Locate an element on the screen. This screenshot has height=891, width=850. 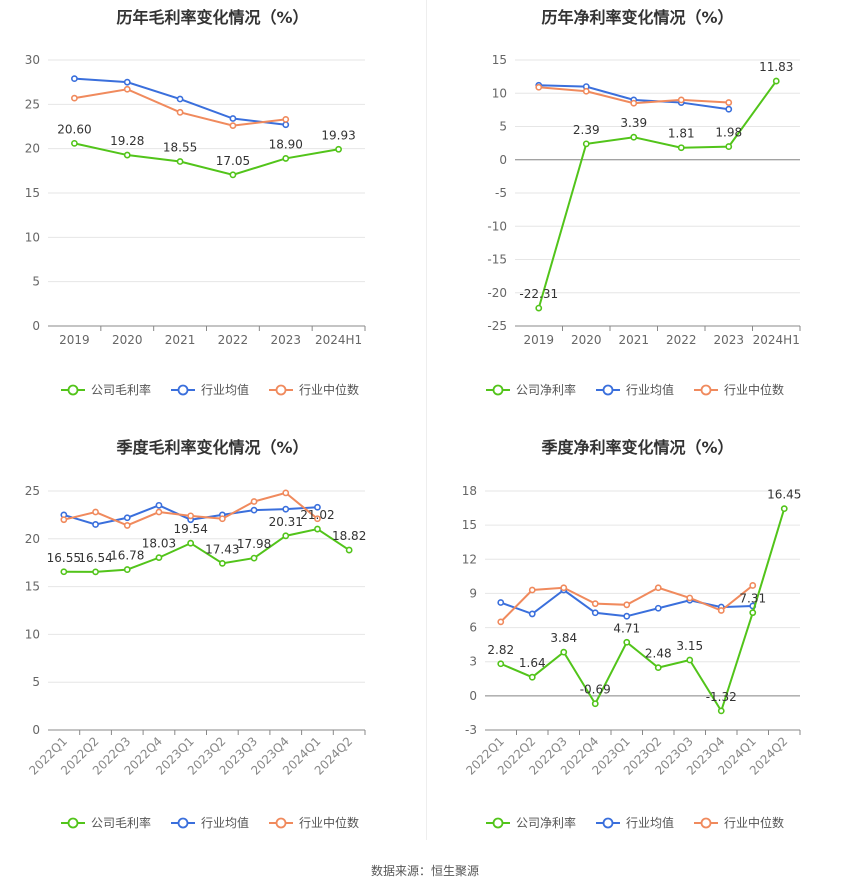
data-label: 3.15 is located at coordinates (689, 646).